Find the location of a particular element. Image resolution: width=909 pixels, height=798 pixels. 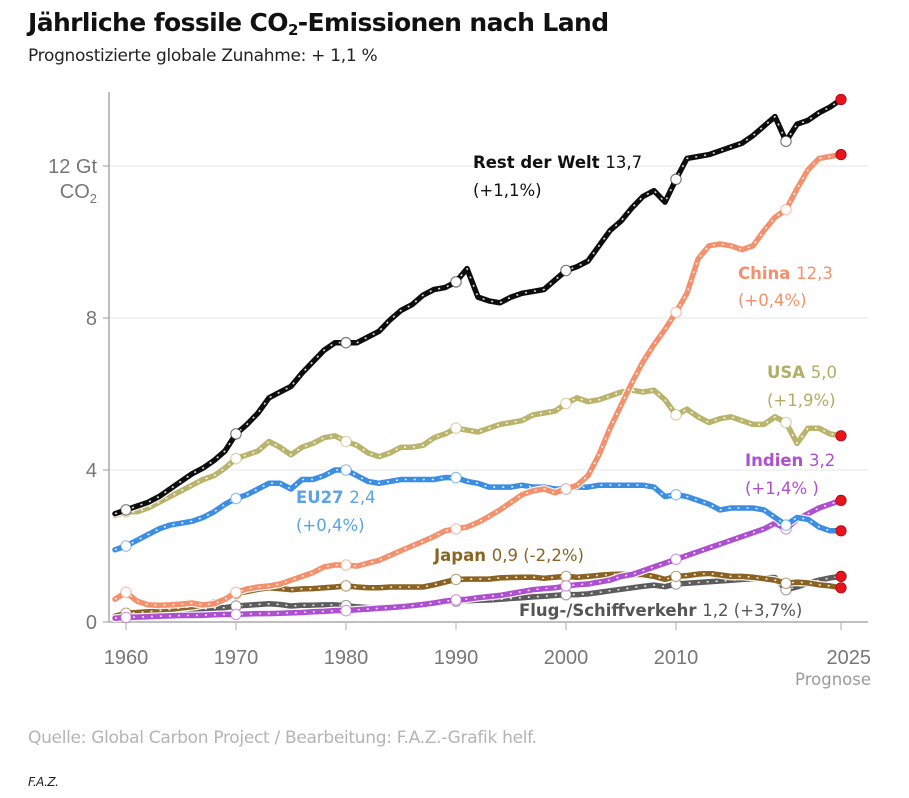

series-label-indien: Indien 3,2 is located at coordinates (790, 460).